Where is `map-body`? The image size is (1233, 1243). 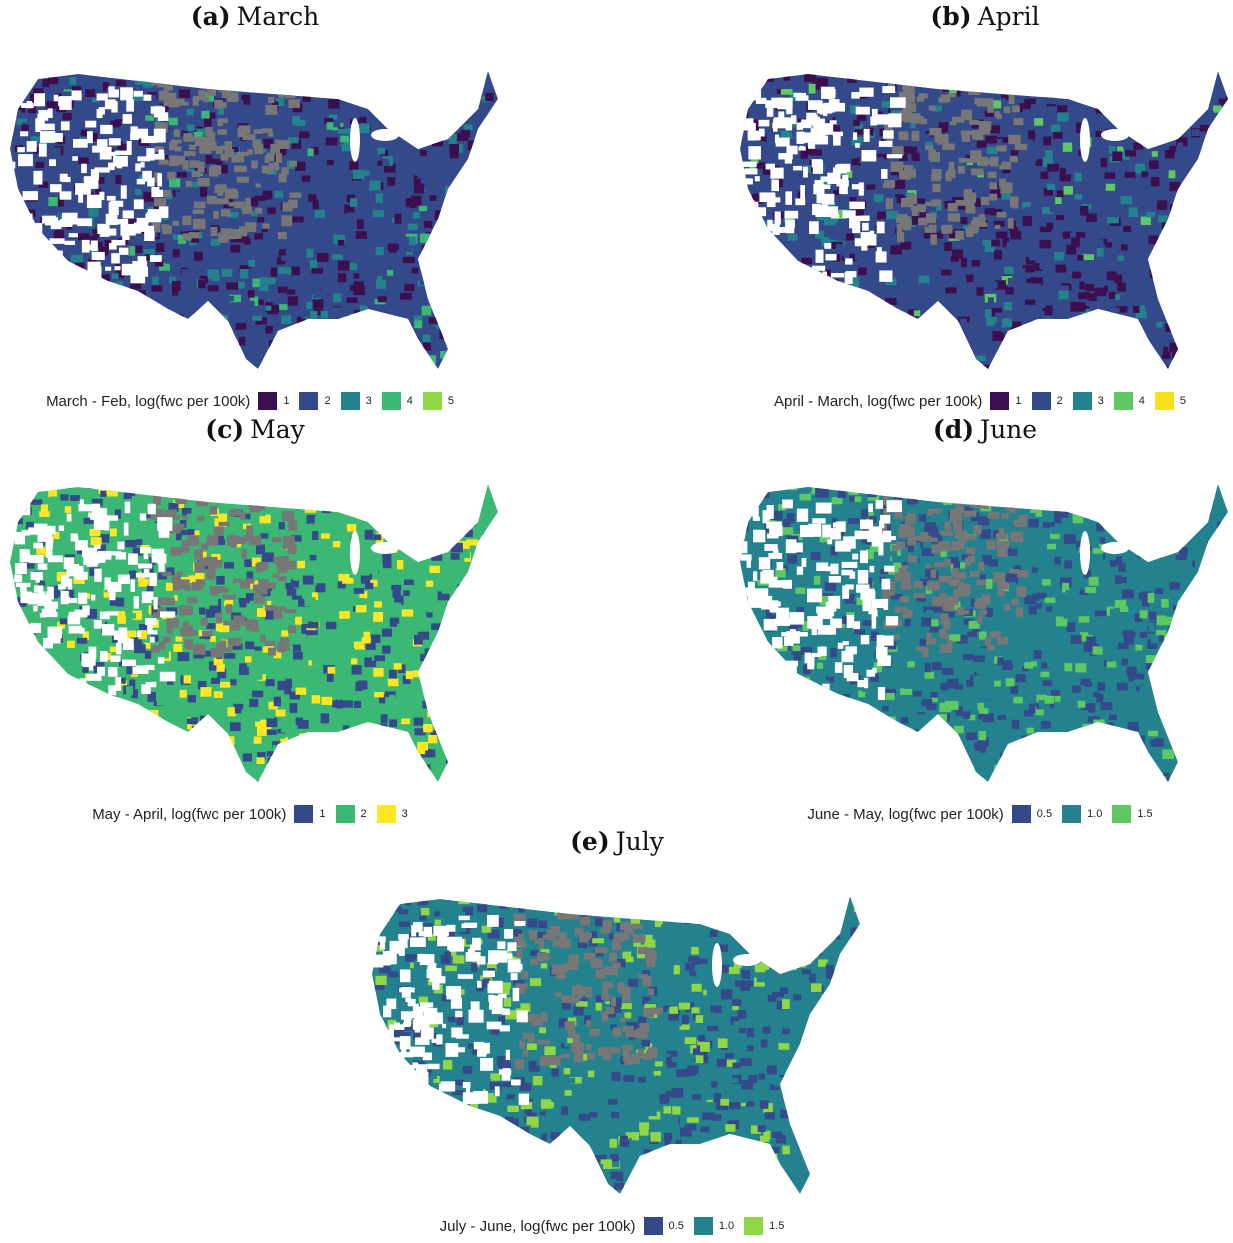
map-body is located at coordinates (984, 220).